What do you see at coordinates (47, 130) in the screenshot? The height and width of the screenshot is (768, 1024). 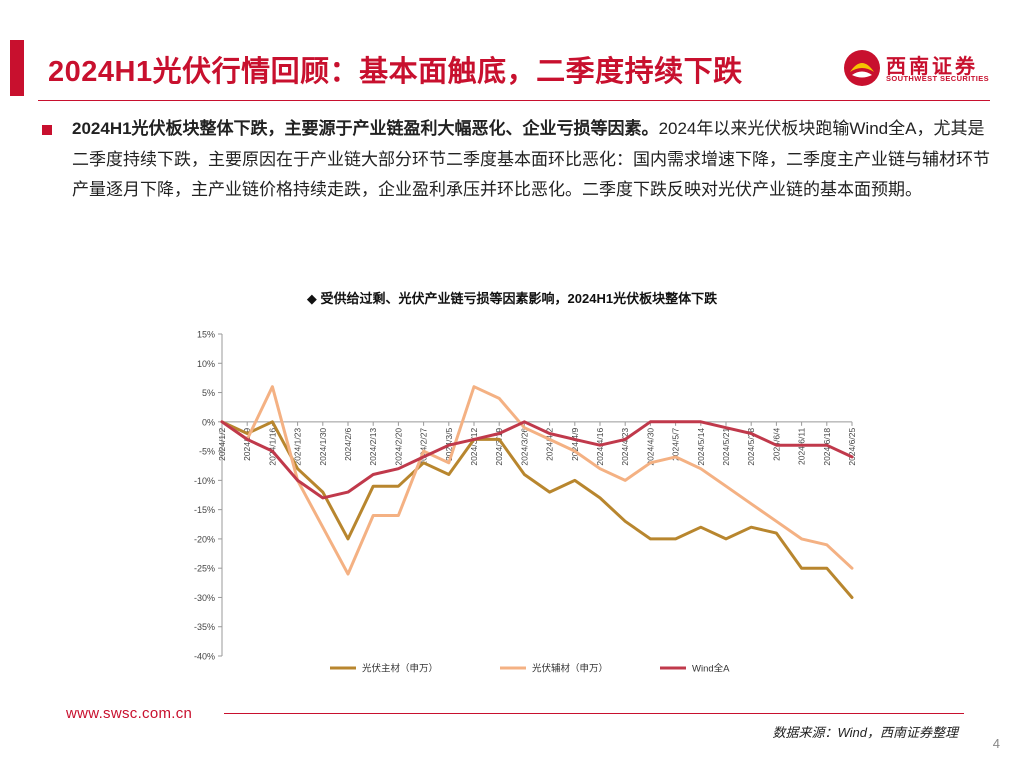 I see `bullet-square-icon` at bounding box center [47, 130].